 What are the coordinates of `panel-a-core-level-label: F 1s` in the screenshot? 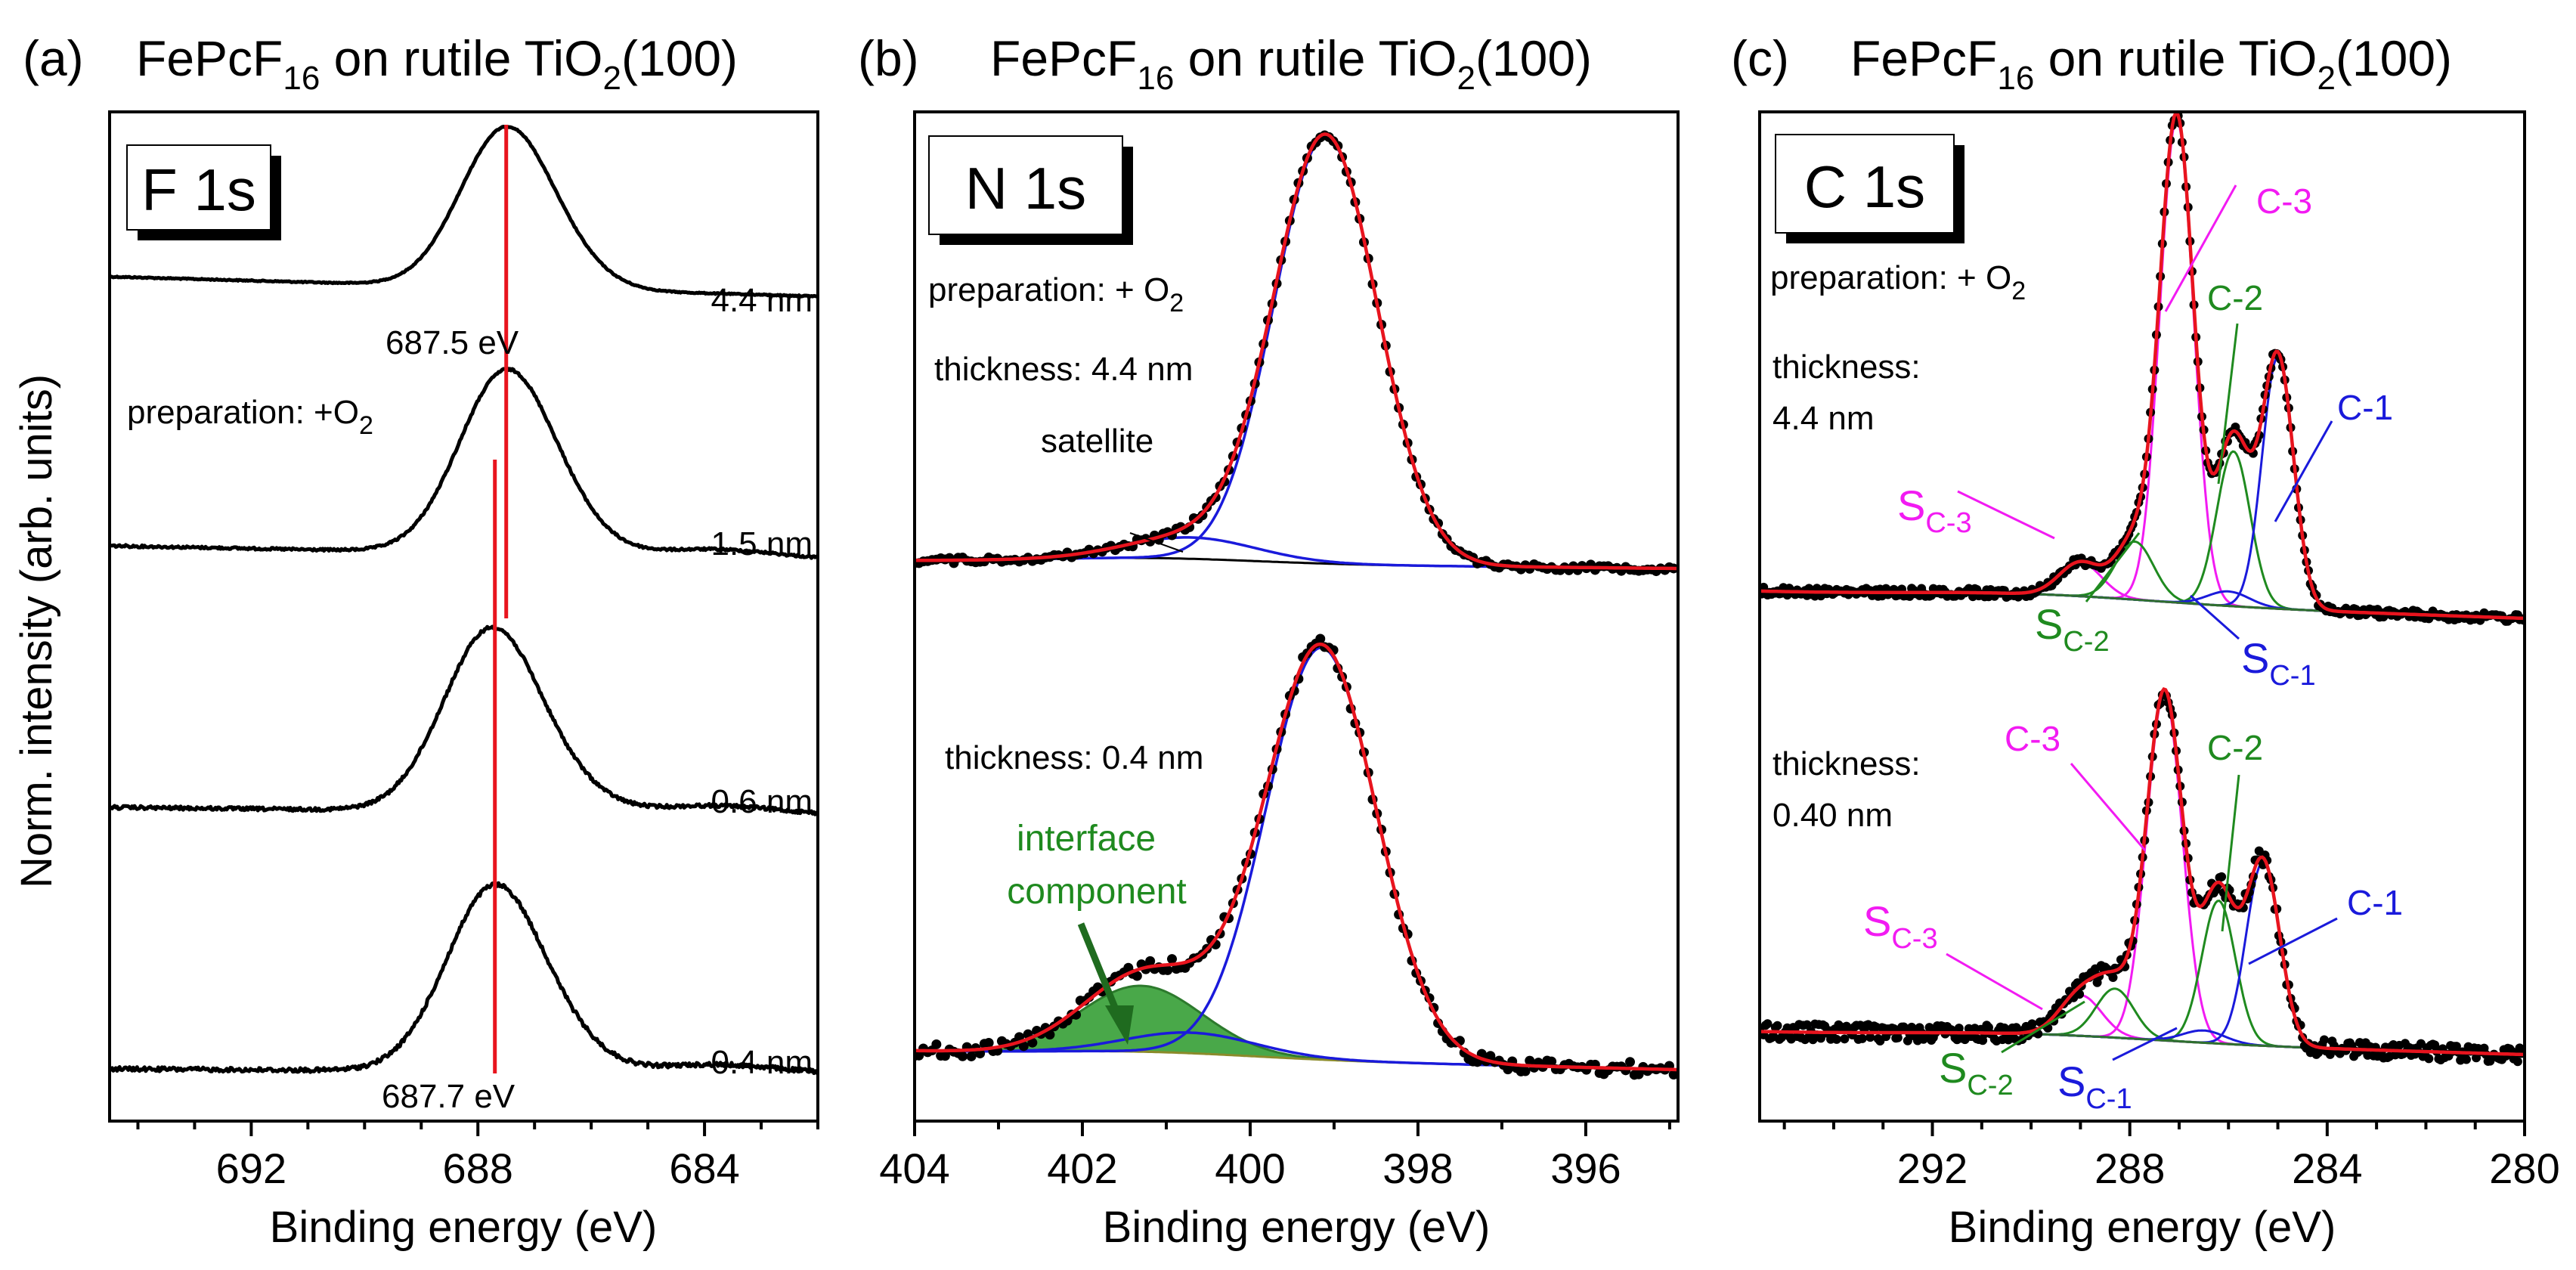 It's located at (198, 189).